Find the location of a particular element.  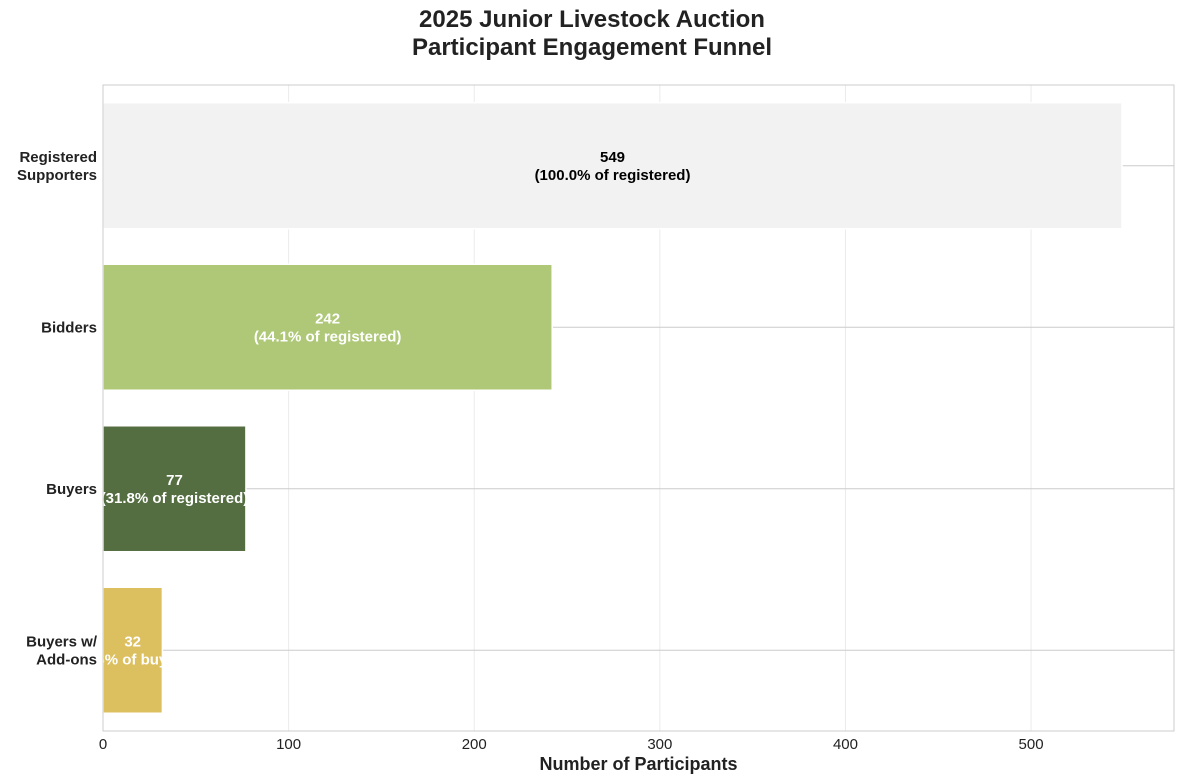

bar-value-label: 32 is located at coordinates (132, 641).